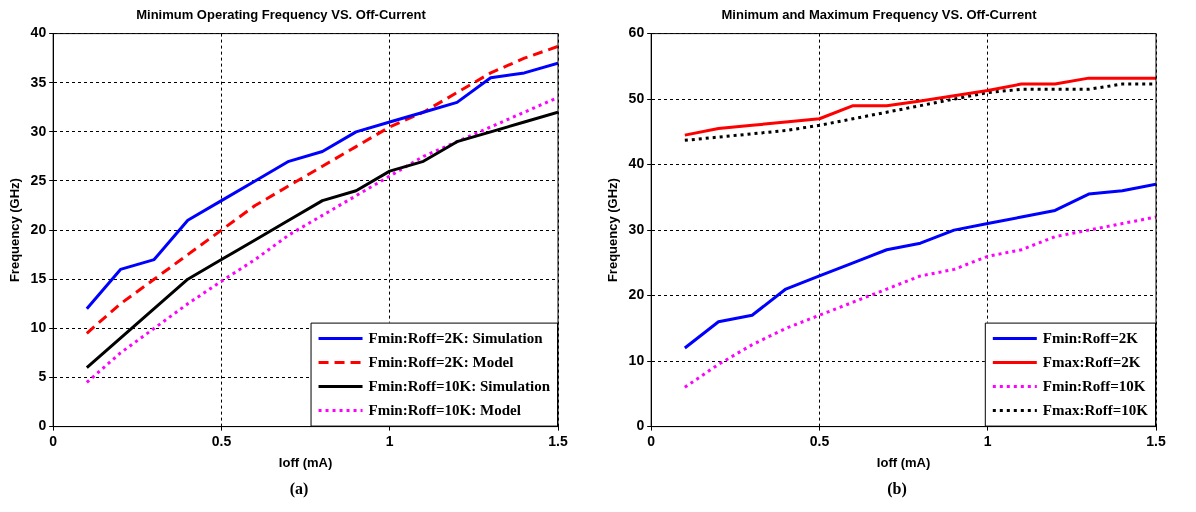 The width and height of the screenshot is (1196, 512). What do you see at coordinates (38, 81) in the screenshot?
I see `y-tick-label: 35` at bounding box center [38, 81].